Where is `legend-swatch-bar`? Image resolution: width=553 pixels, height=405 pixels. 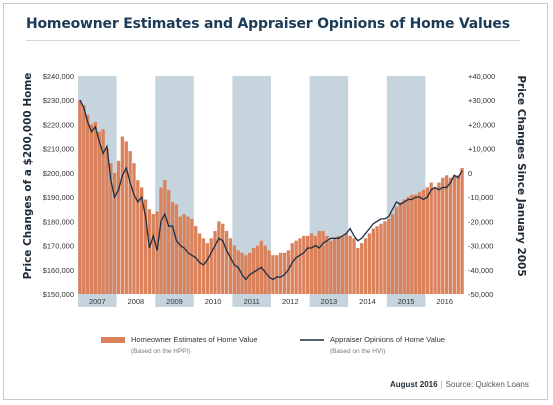
legend-swatch-bar is located at coordinates (113, 340).